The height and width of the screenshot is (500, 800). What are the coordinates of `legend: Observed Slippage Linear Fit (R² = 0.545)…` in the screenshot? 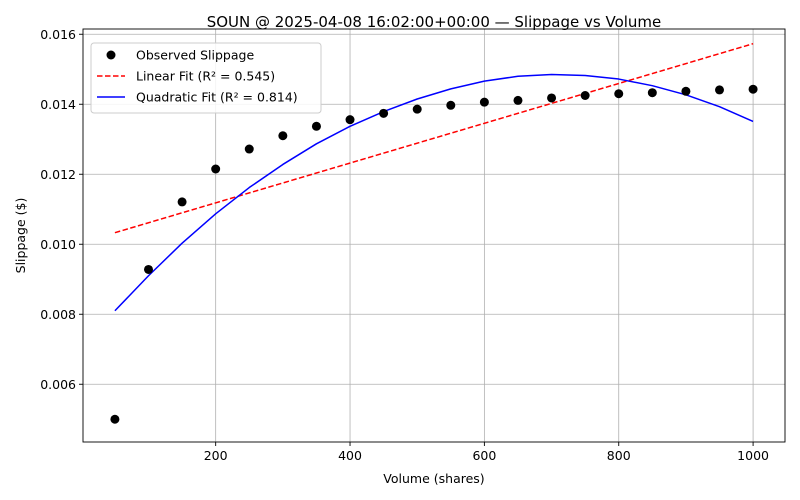 It's located at (206, 78).